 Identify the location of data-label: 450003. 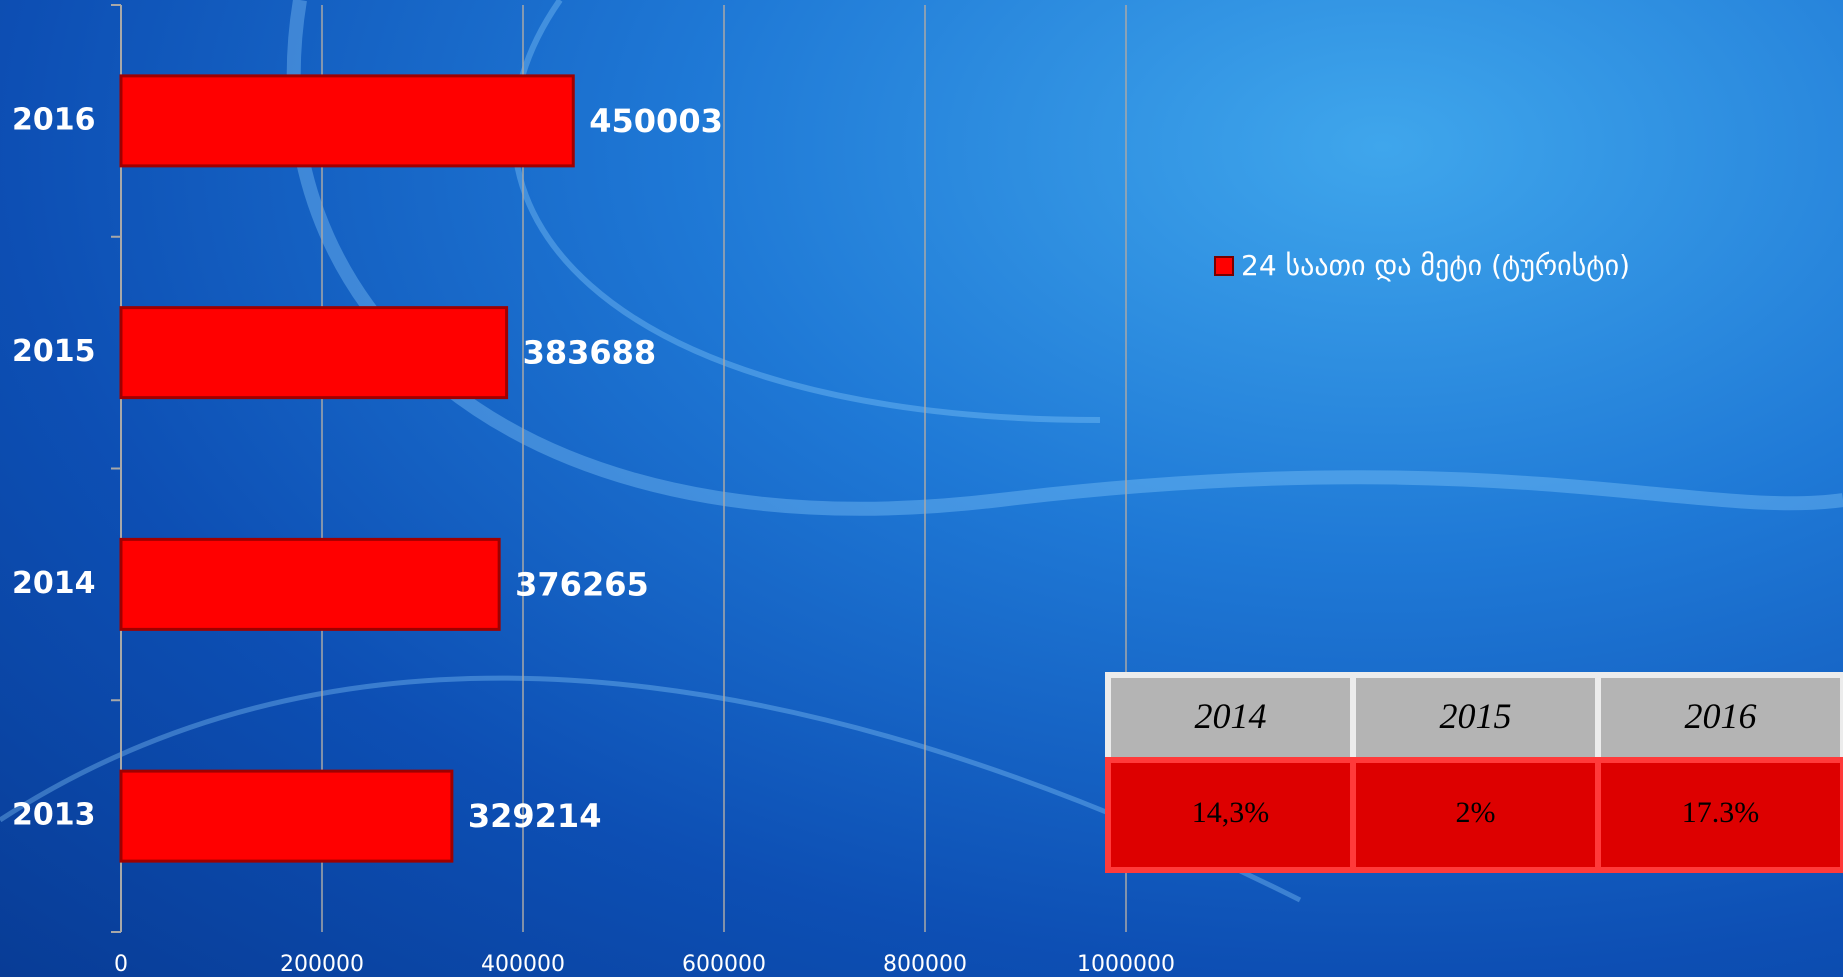
(656, 121).